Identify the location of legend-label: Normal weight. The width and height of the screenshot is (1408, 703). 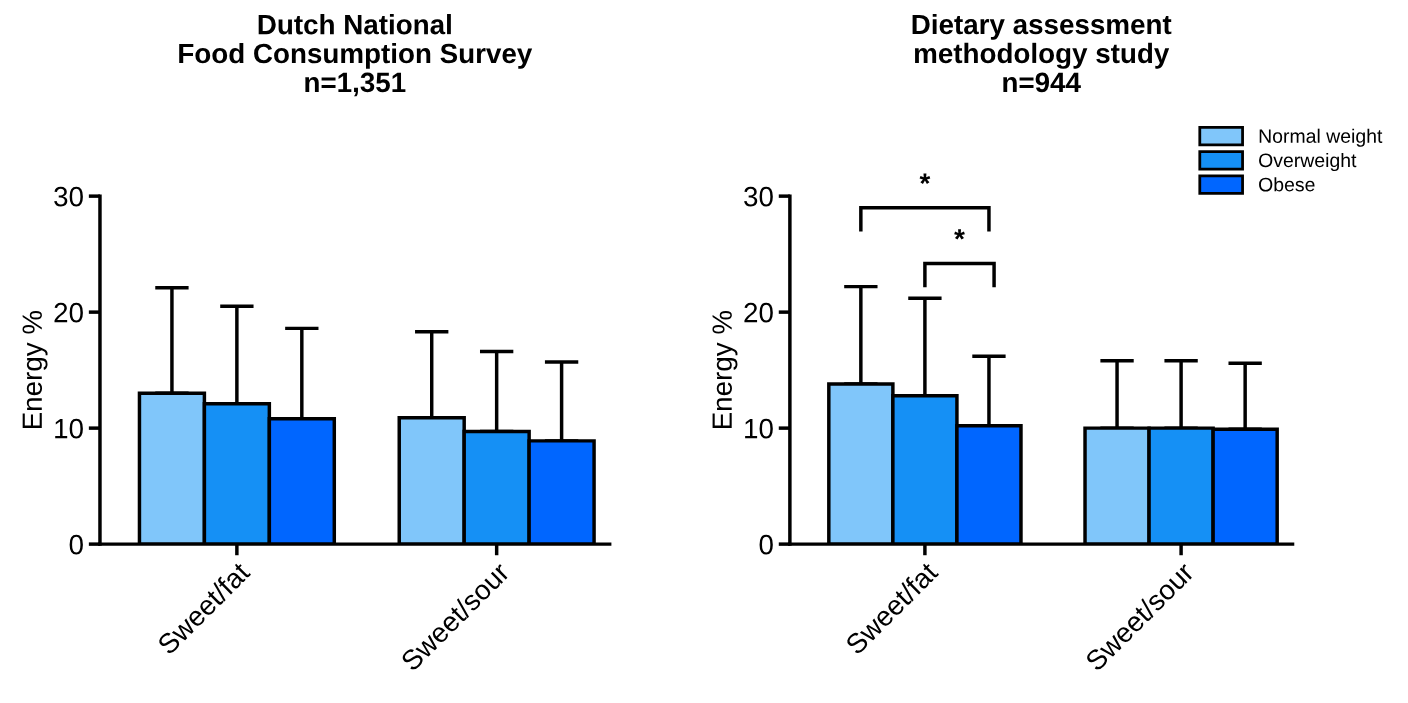
(1321, 137).